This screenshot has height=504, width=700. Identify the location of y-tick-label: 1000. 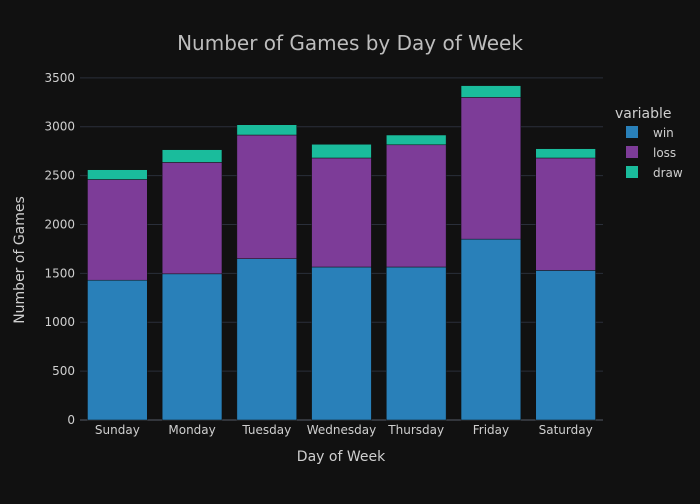
(59, 322).